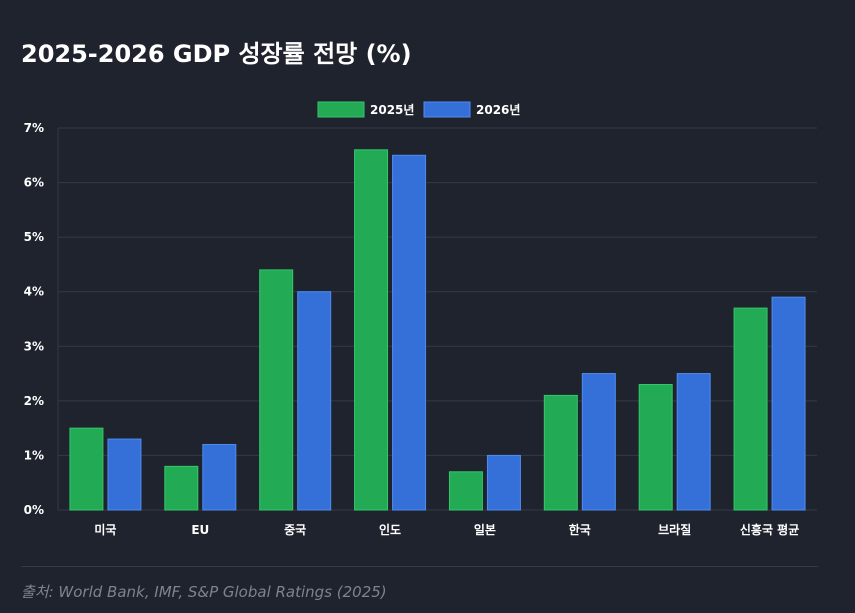  What do you see at coordinates (580, 529) in the screenshot?
I see `x-tick-label: 한국` at bounding box center [580, 529].